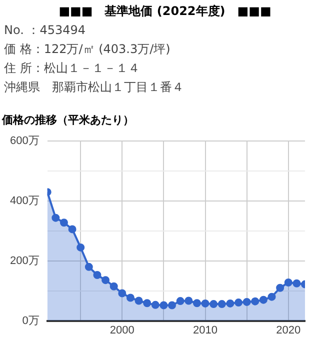 This screenshot has height=342, width=330. What do you see at coordinates (205, 330) in the screenshot?
I see `x-tick-label: 2010` at bounding box center [205, 330].